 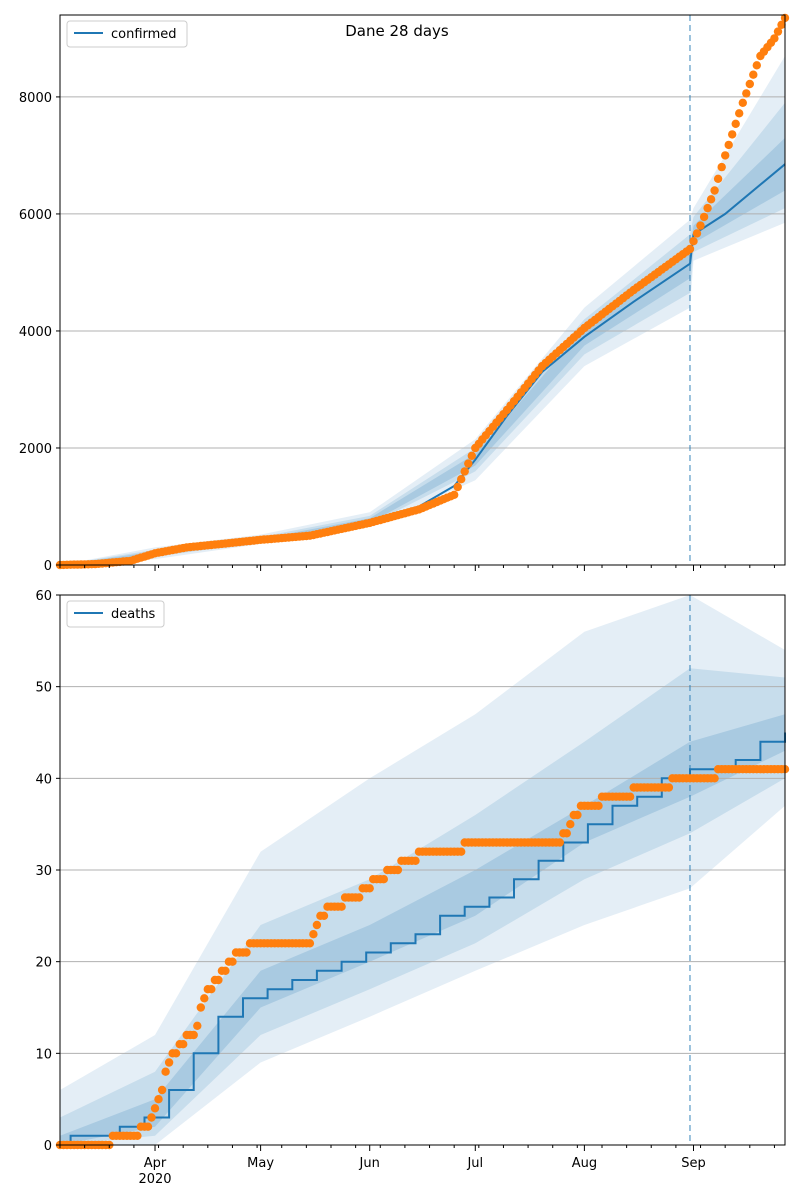 What do you see at coordinates (154, 1179) in the screenshot?
I see `deaths-x-tick-label: 2020` at bounding box center [154, 1179].